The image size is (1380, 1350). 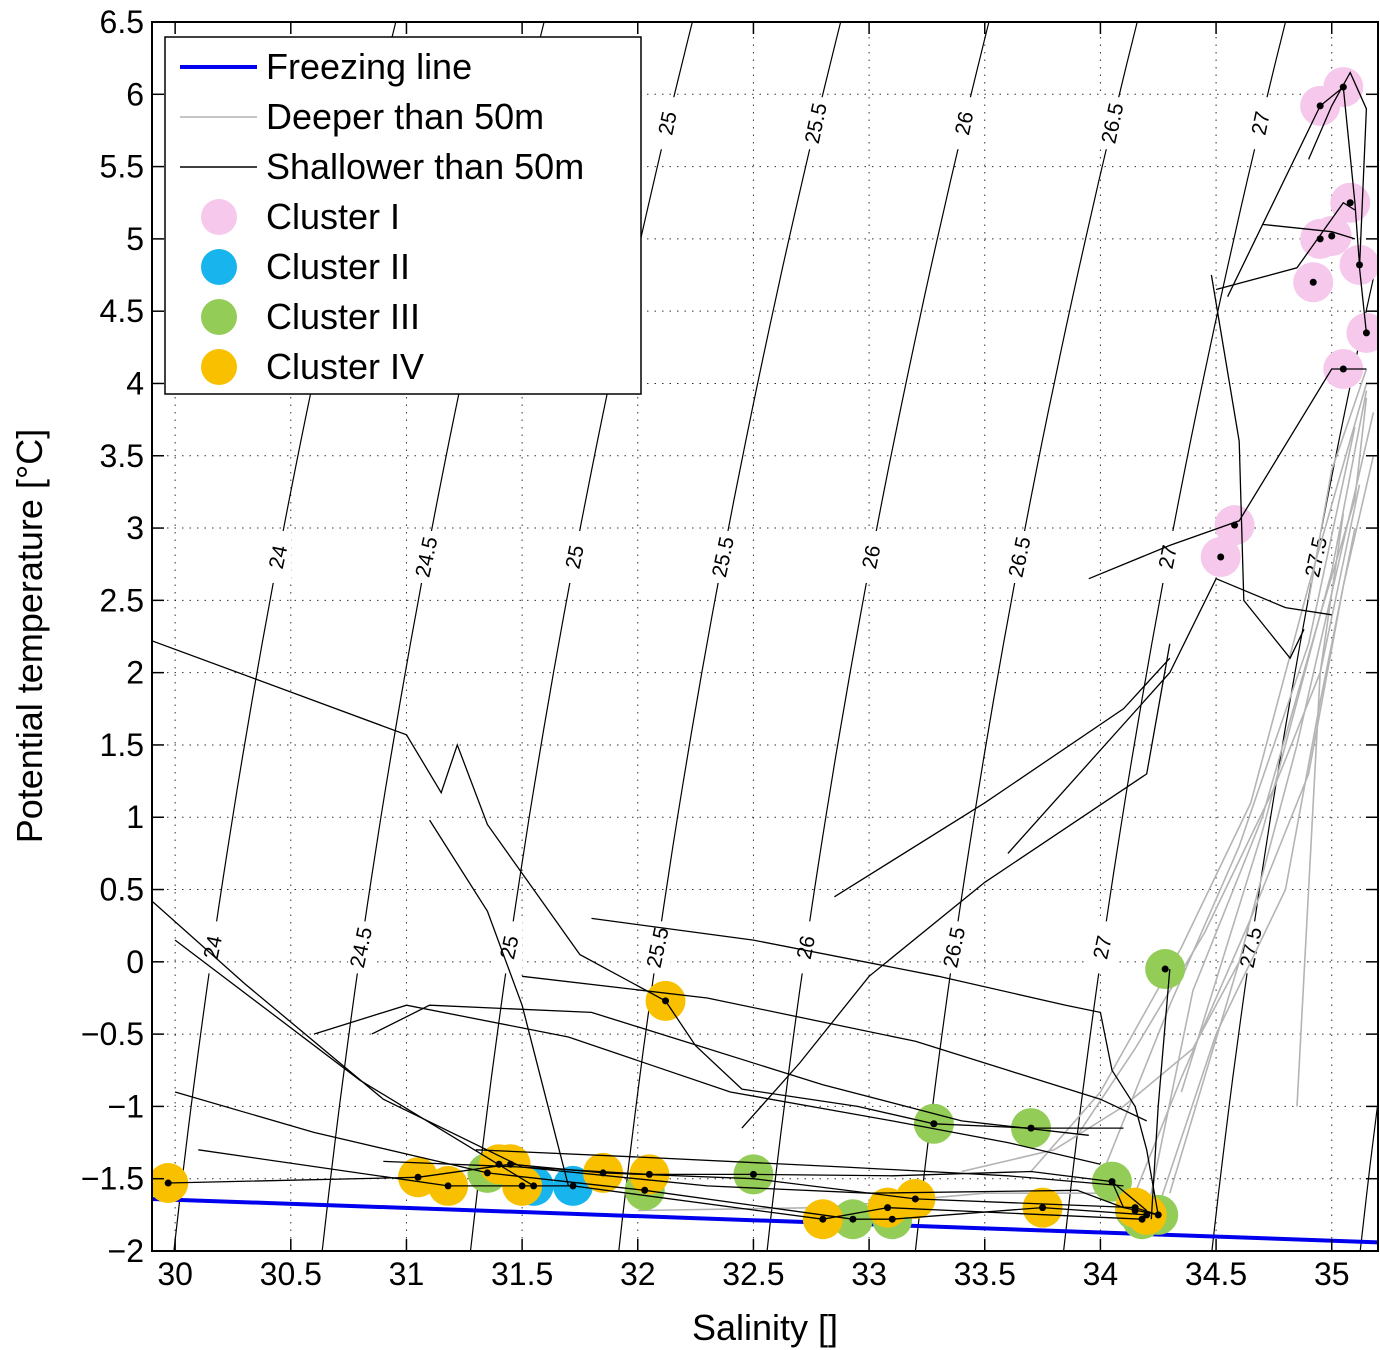 What do you see at coordinates (291, 1274) in the screenshot?
I see `x-tick-label: 30.5` at bounding box center [291, 1274].